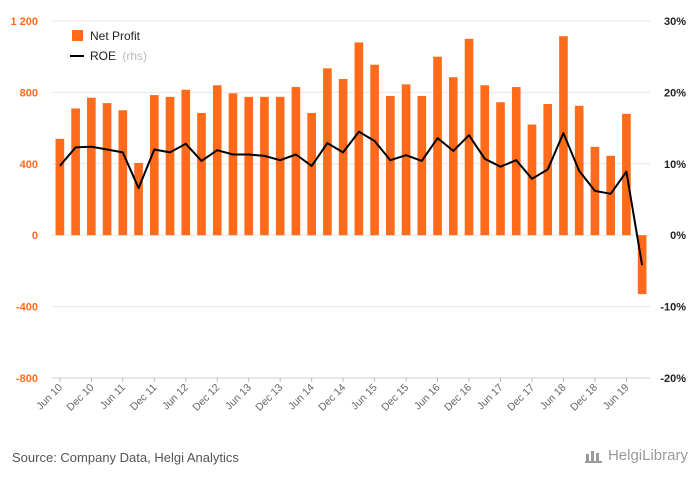 Image resolution: width=700 pixels, height=483 pixels. Describe the element at coordinates (678, 236) in the screenshot. I see `y-right-tick-label: 0%` at that location.